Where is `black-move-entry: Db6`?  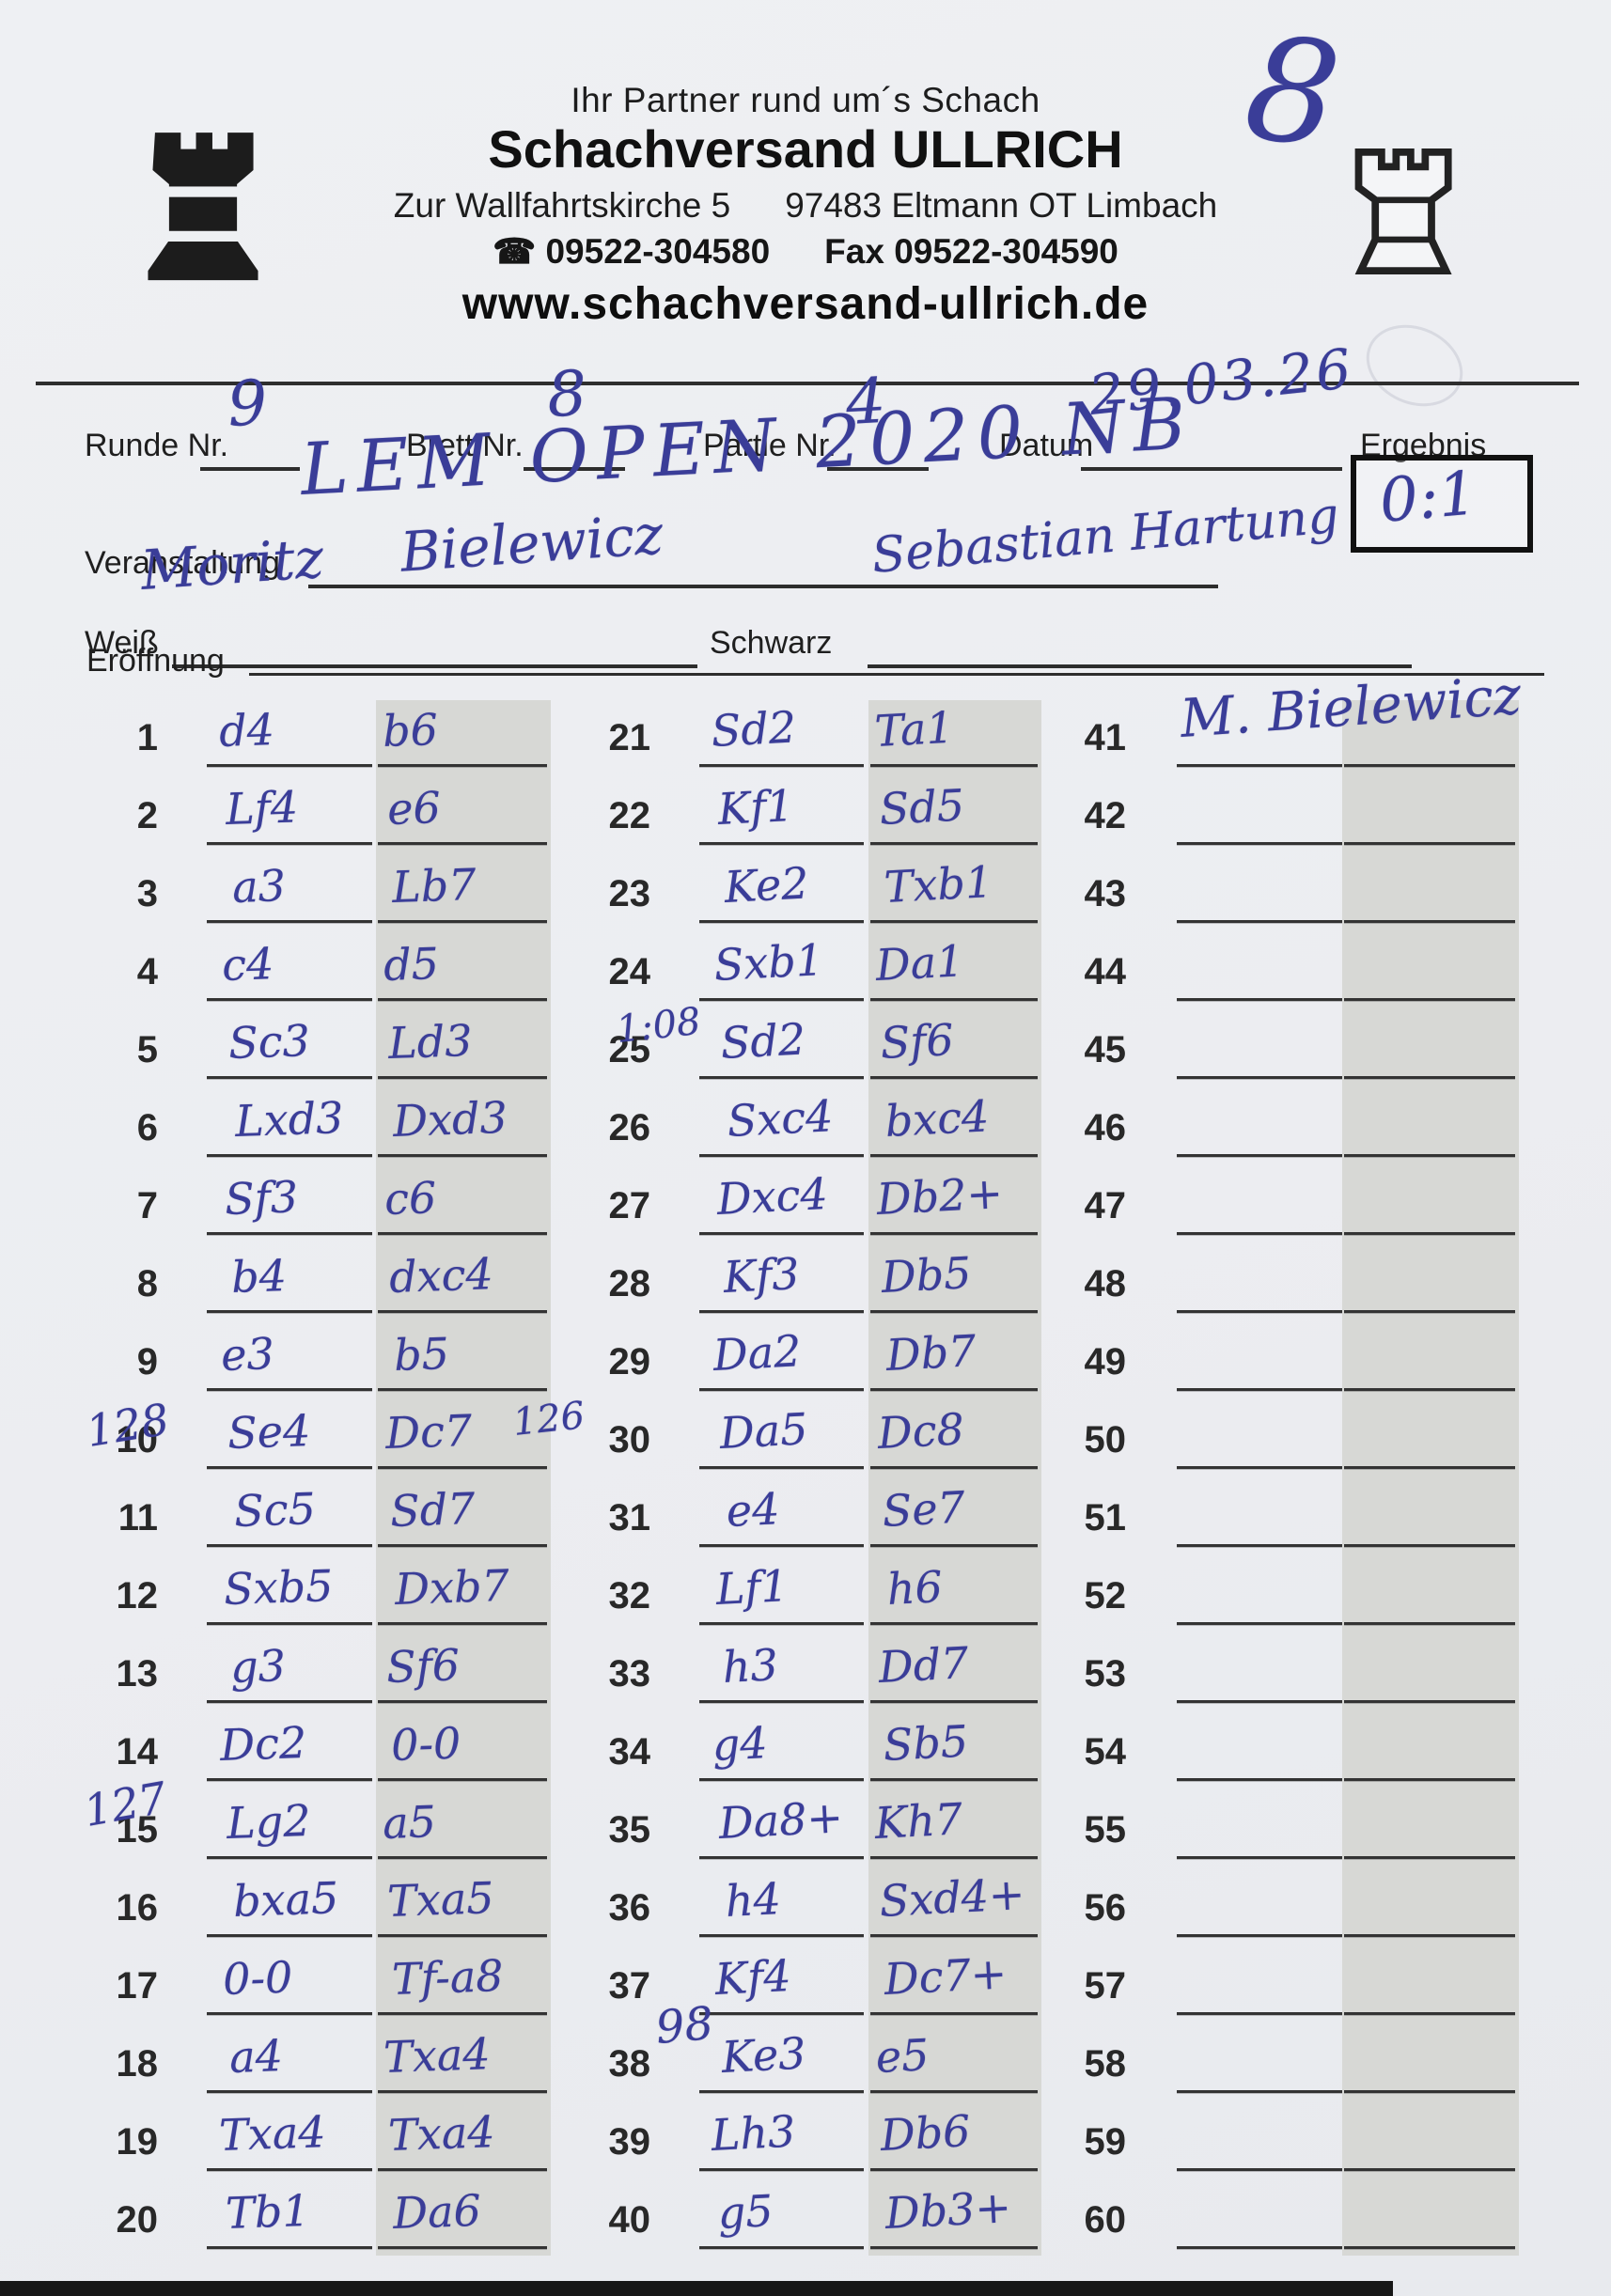 black-move-entry: Db6 is located at coordinates (926, 2133).